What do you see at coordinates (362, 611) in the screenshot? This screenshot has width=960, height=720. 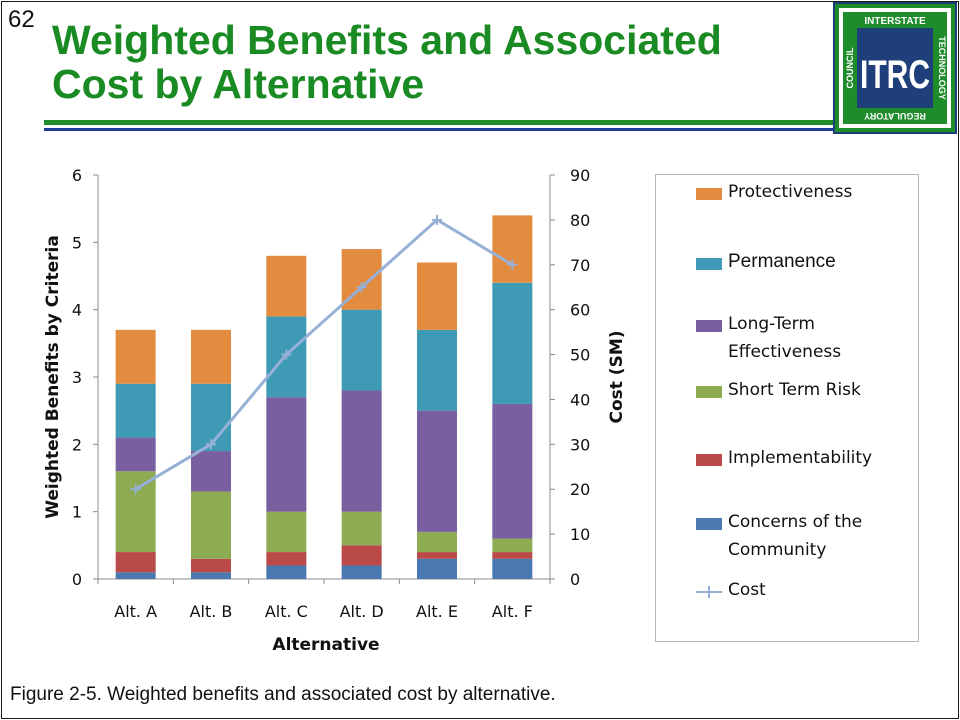 I see `x-tick-label: Alt. D` at bounding box center [362, 611].